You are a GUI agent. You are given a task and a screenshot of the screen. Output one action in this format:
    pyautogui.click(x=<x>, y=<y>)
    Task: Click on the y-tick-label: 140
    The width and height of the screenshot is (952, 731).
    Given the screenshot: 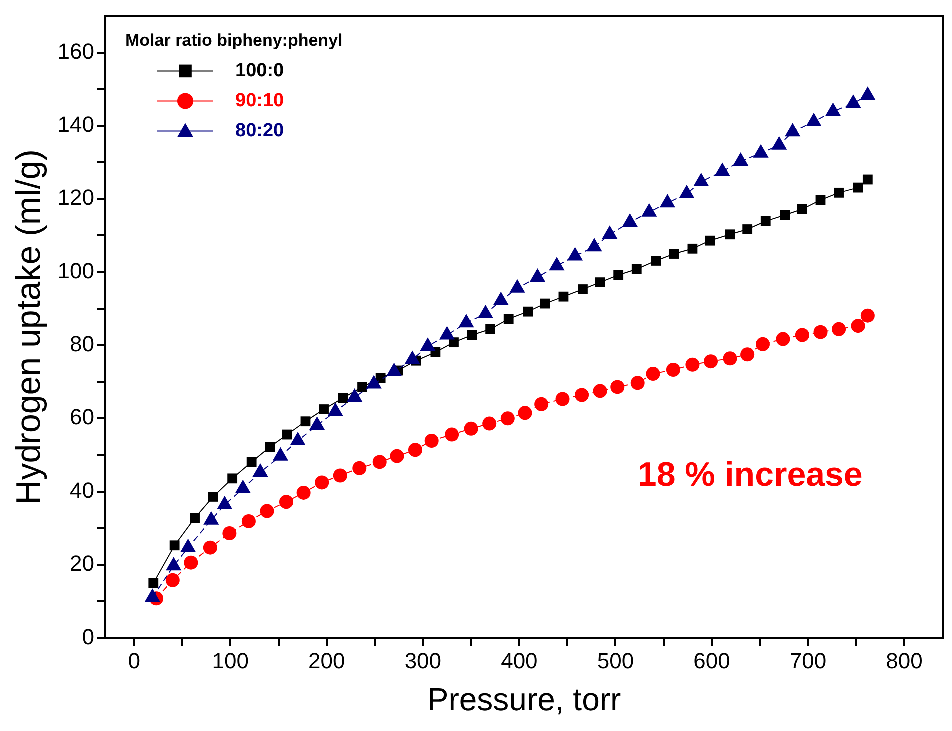 What is the action you would take?
    pyautogui.click(x=76, y=125)
    